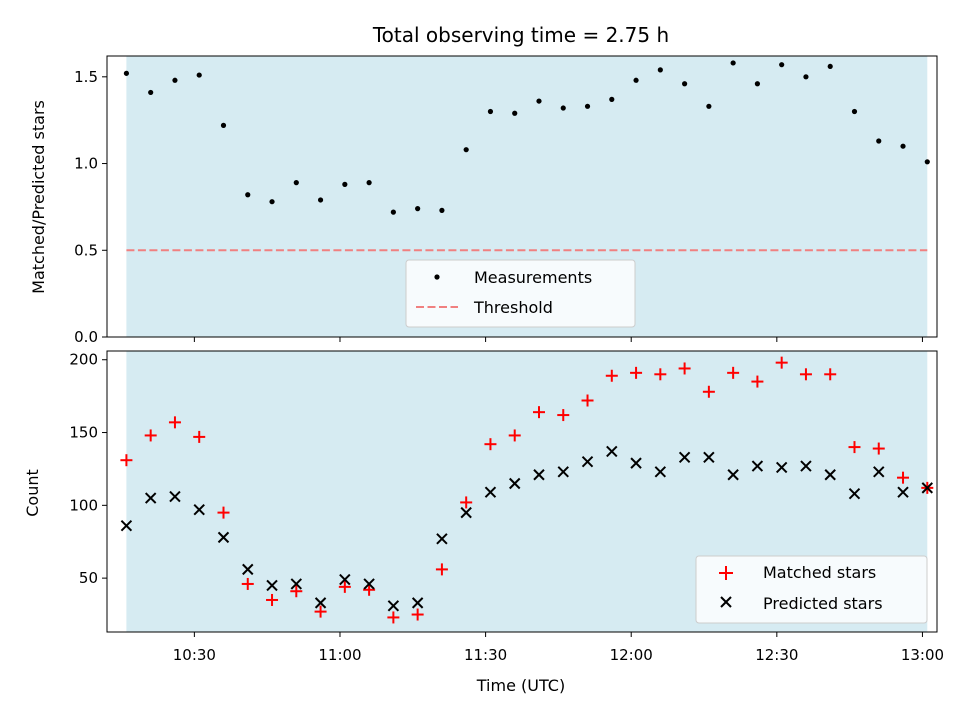 This screenshot has width=960, height=720. Describe the element at coordinates (520, 685) in the screenshot. I see `x-axis-label: Time (UTC)` at that location.